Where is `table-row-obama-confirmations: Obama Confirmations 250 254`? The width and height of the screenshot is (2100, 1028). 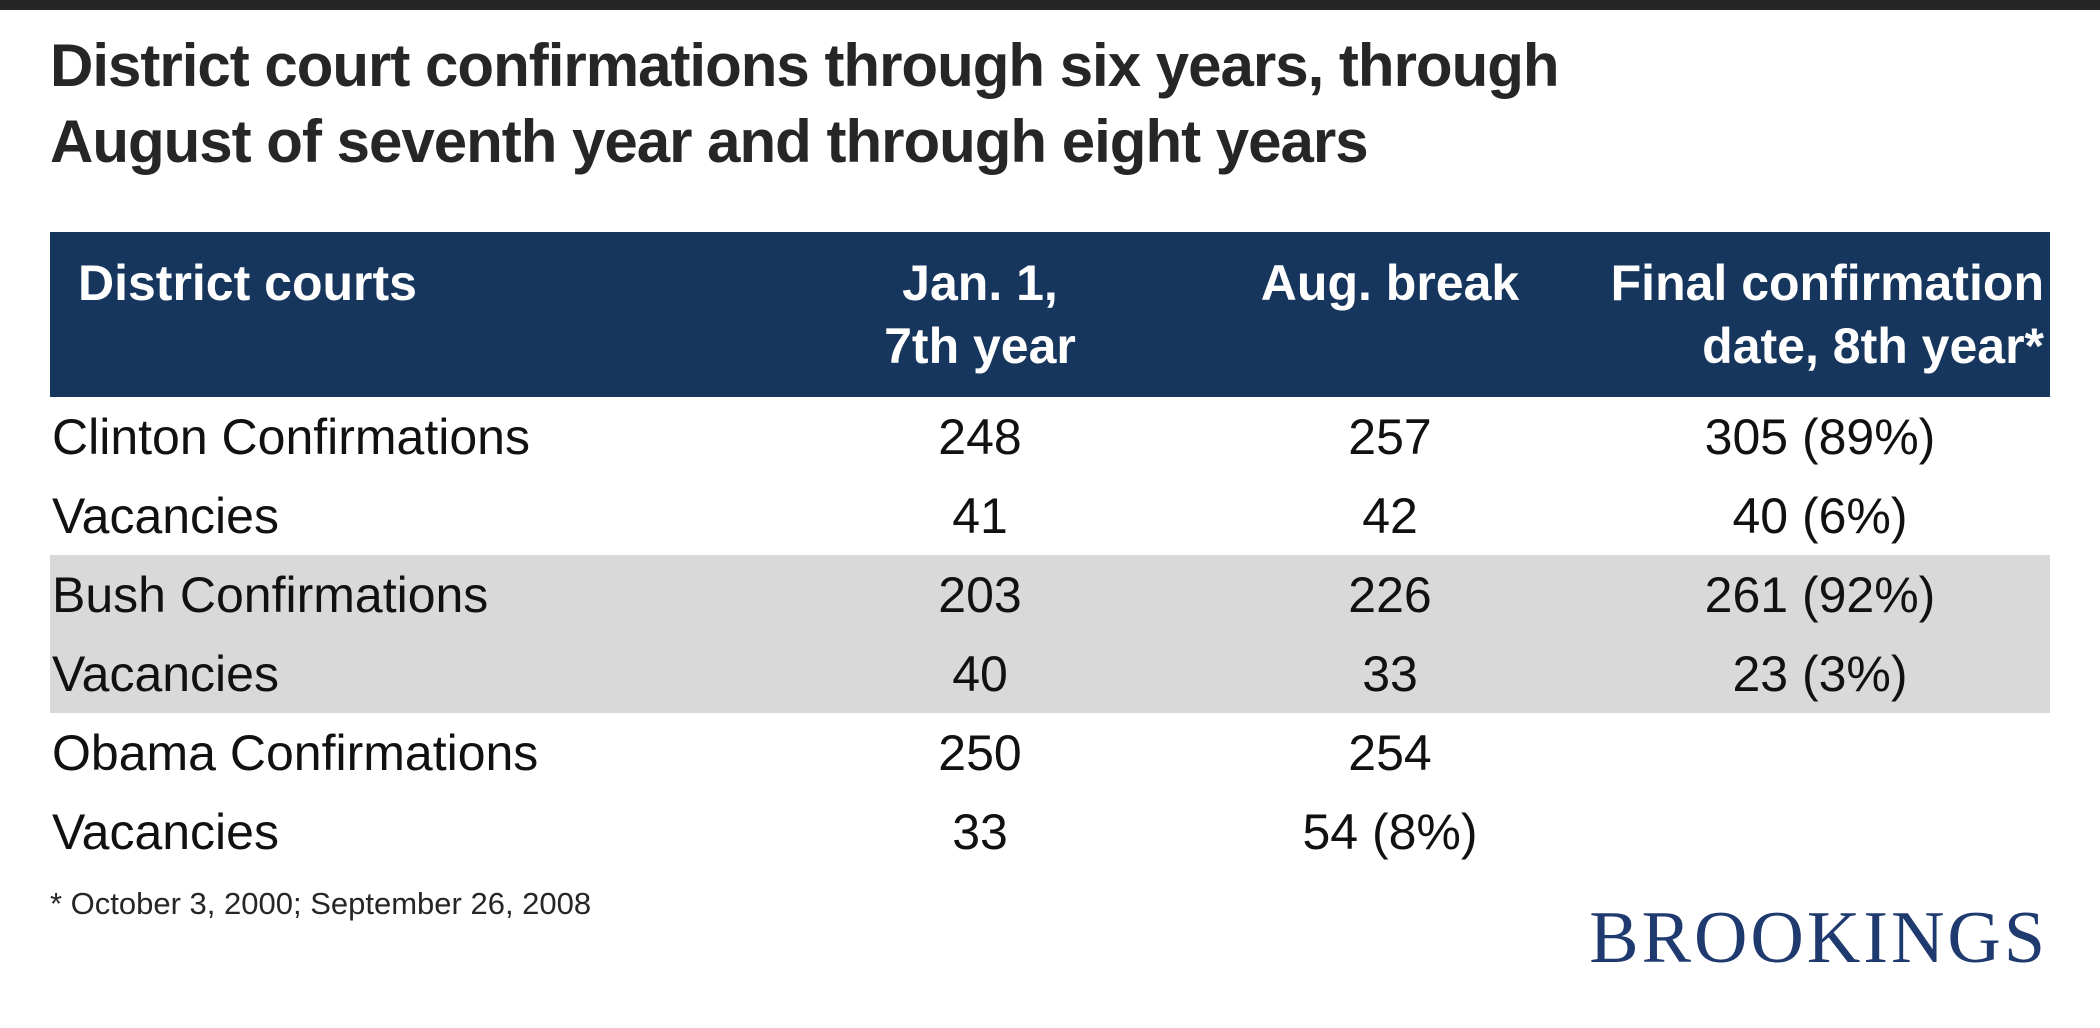
table-row-obama-confirmations: Obama Confirmations 250 254 is located at coordinates (1050, 752).